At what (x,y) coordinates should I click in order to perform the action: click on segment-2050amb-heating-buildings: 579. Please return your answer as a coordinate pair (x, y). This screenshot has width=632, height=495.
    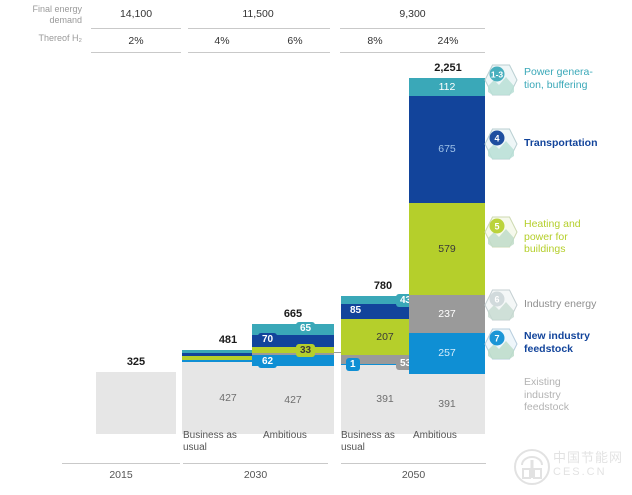
    Looking at the image, I should click on (447, 249).